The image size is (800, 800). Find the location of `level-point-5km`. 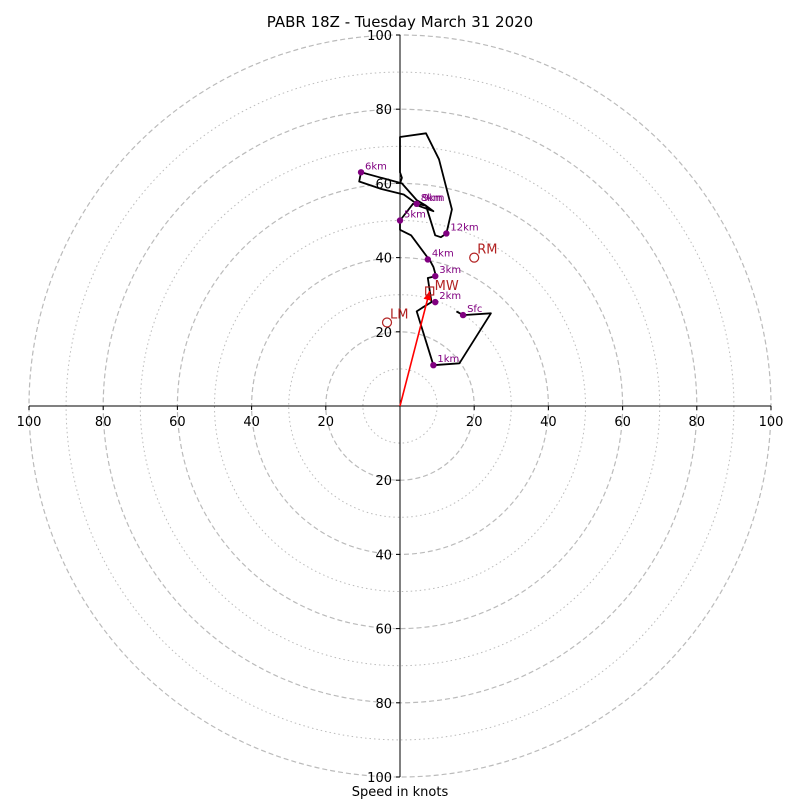

level-point-5km is located at coordinates (400, 220).